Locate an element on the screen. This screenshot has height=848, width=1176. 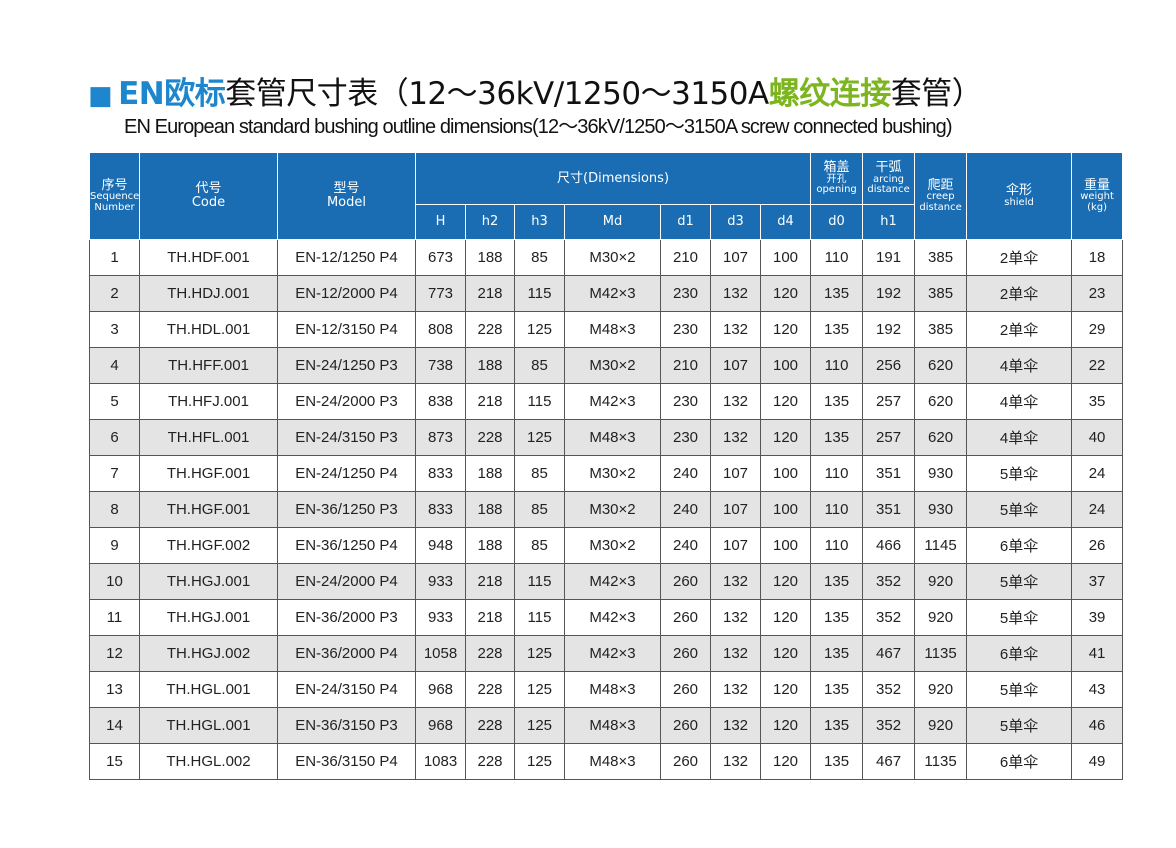
table-cell: 773 is located at coordinates (440, 293).